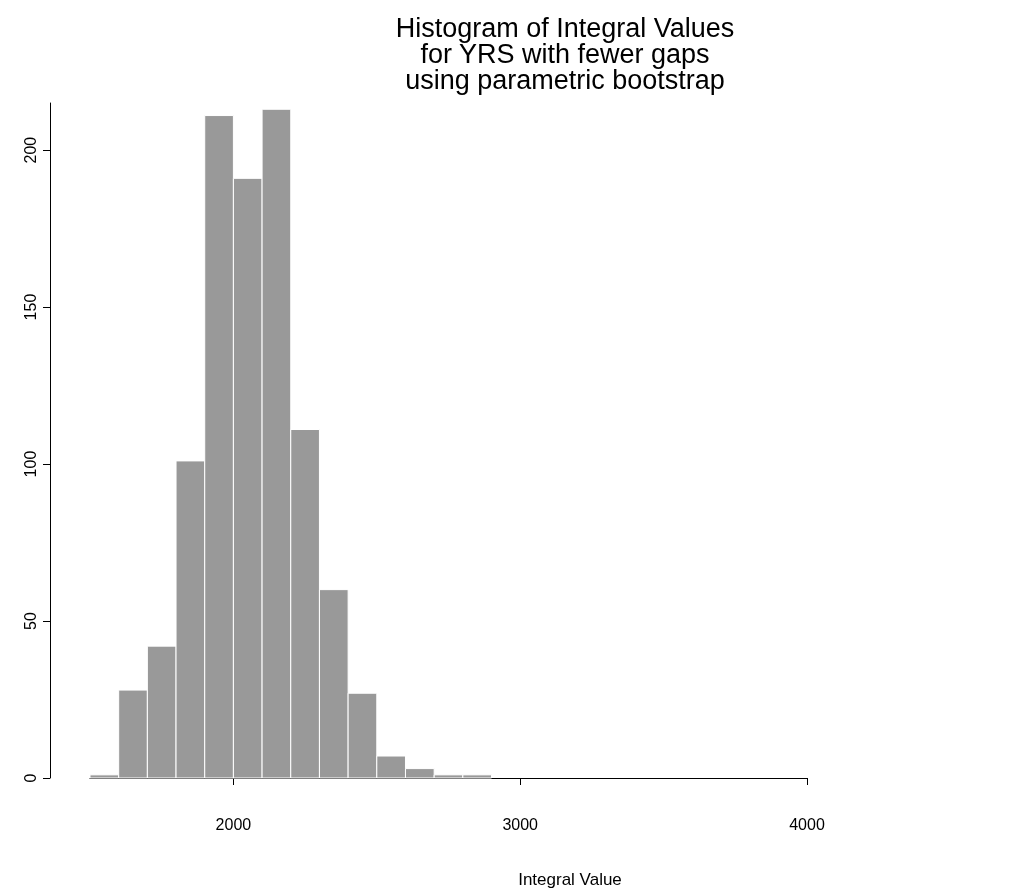  I want to click on y-tick-label: 200, so click(30, 150).